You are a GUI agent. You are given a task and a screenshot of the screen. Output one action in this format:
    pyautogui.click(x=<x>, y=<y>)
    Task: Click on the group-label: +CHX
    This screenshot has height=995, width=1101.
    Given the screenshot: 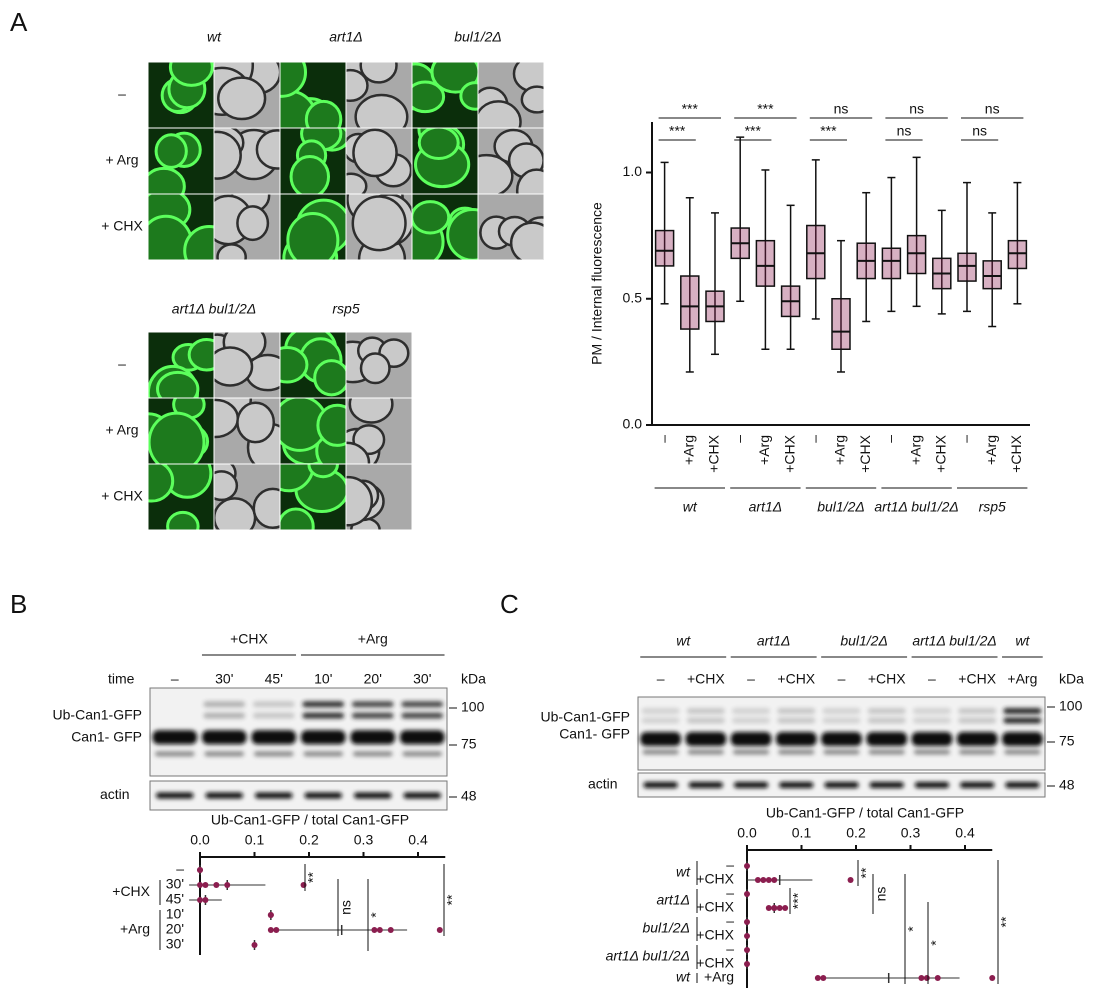 What is the action you would take?
    pyautogui.click(x=249, y=639)
    